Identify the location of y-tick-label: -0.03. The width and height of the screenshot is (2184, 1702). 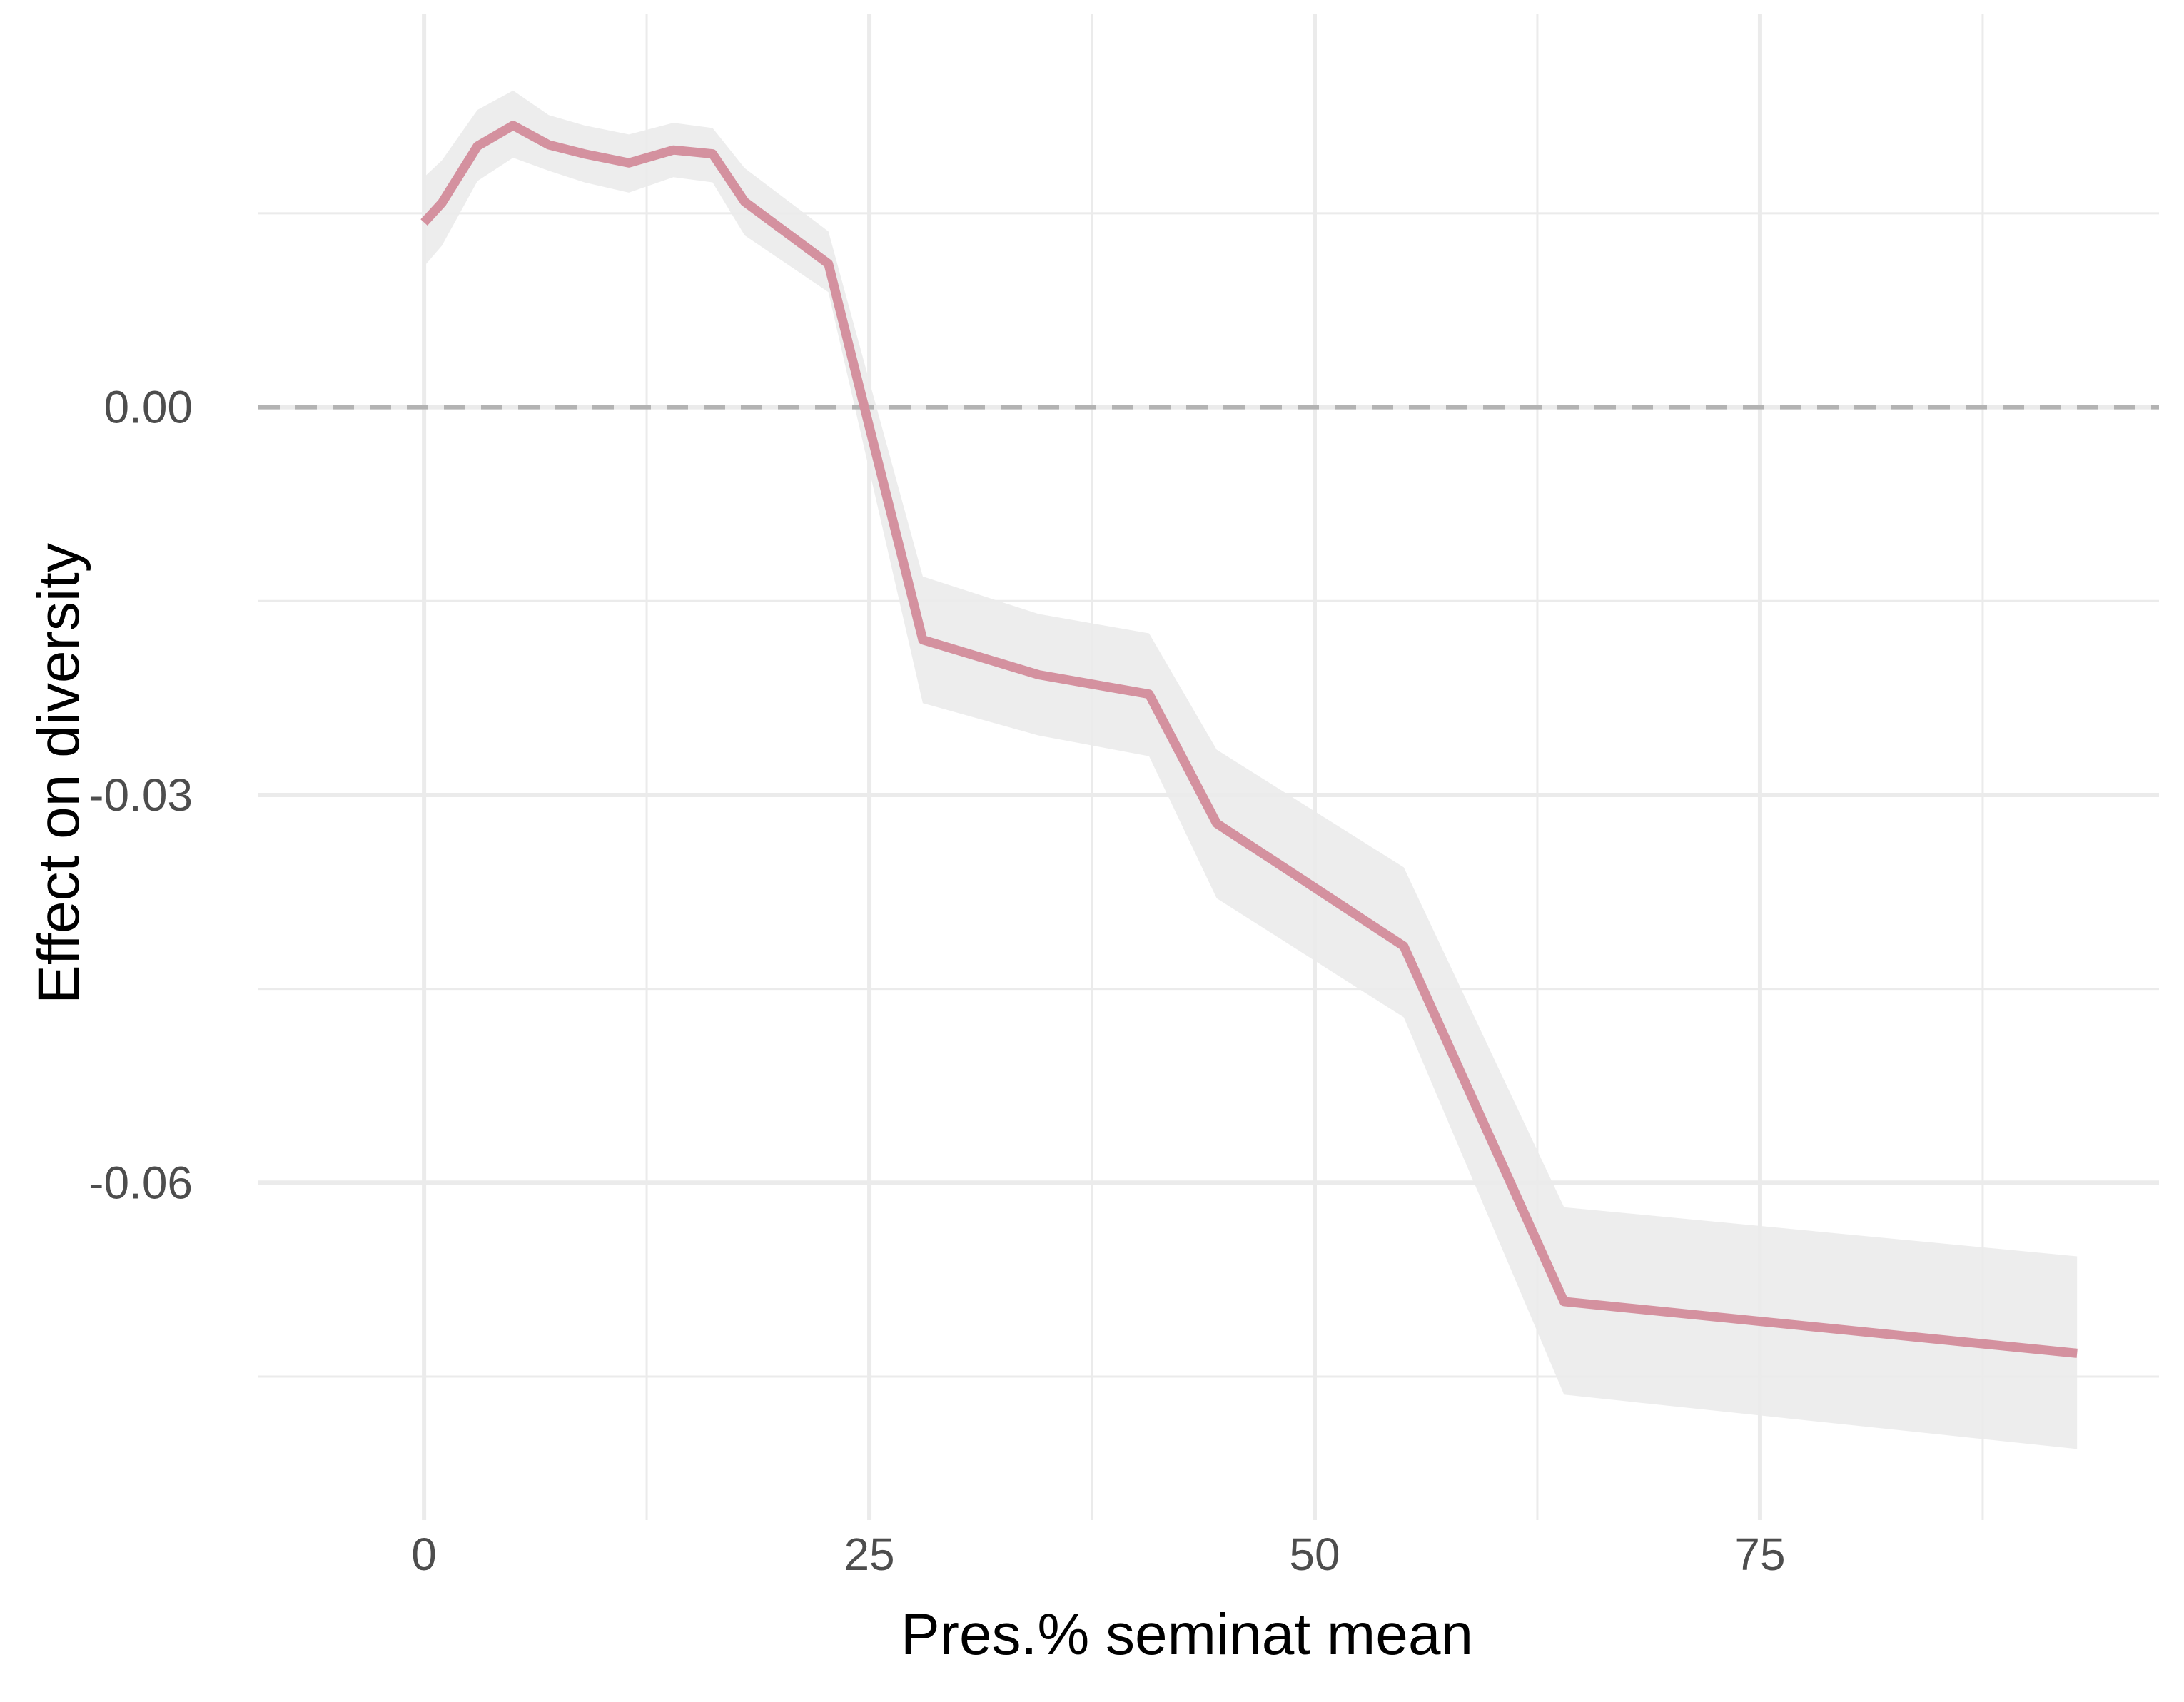
(141, 795).